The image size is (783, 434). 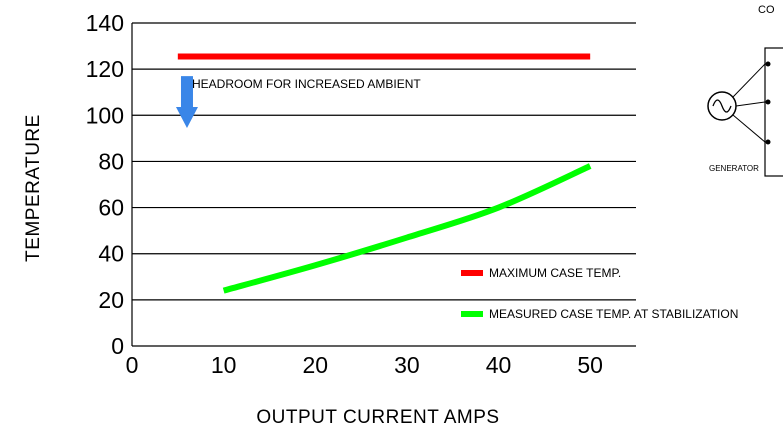 I want to click on y-tick-label: 140, so click(x=105, y=23).